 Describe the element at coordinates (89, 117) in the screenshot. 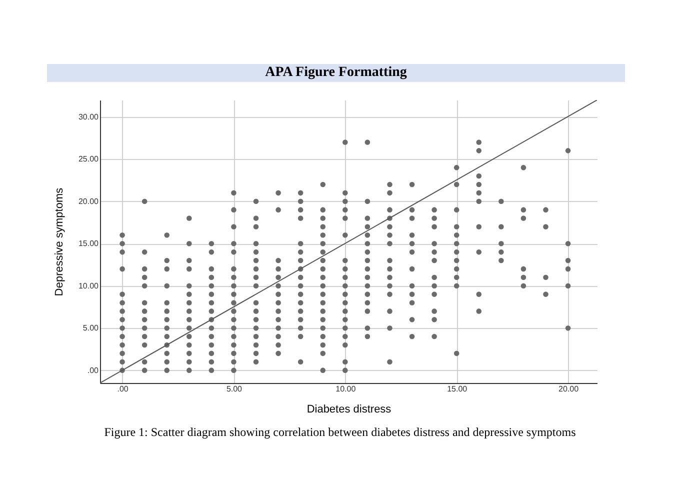

I see `y-tick-label: 30.00` at that location.